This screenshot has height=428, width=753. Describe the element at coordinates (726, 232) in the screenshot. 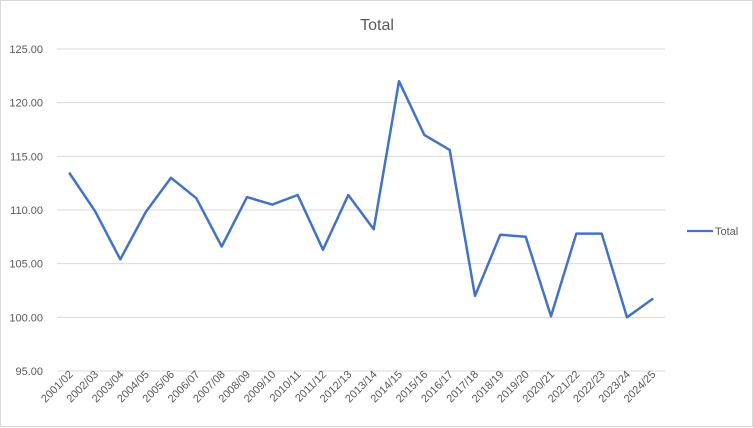

I see `legend-label-total: Total` at that location.